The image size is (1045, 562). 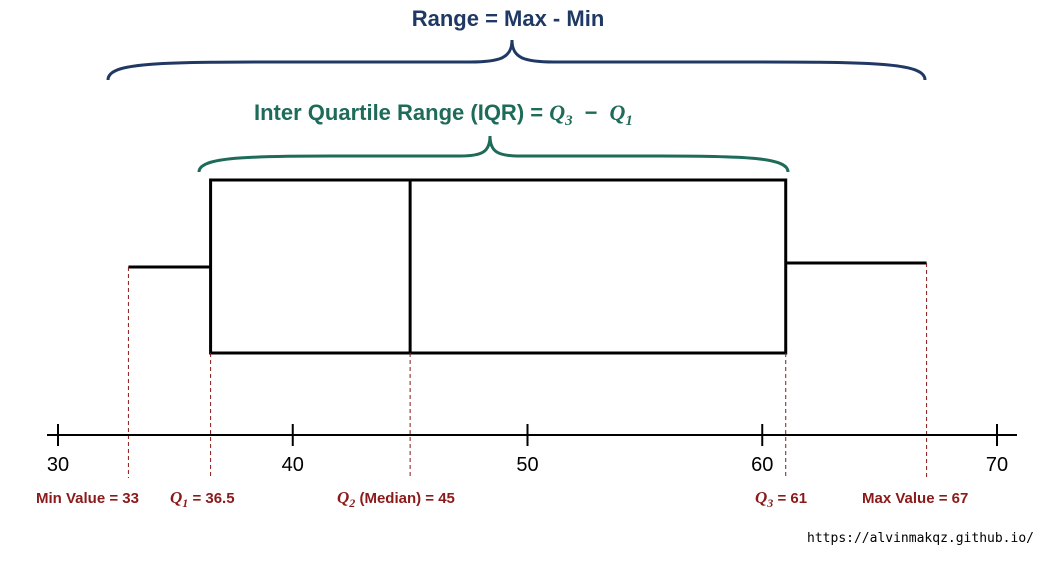 What do you see at coordinates (629, 121) in the screenshot?
I see `iqr-q1-subscript: 1` at bounding box center [629, 121].